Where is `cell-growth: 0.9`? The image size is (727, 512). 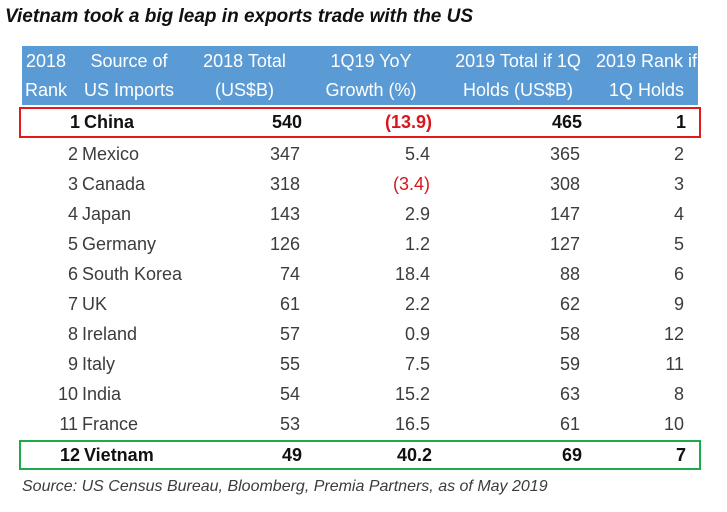 cell-growth: 0.9 is located at coordinates (417, 334).